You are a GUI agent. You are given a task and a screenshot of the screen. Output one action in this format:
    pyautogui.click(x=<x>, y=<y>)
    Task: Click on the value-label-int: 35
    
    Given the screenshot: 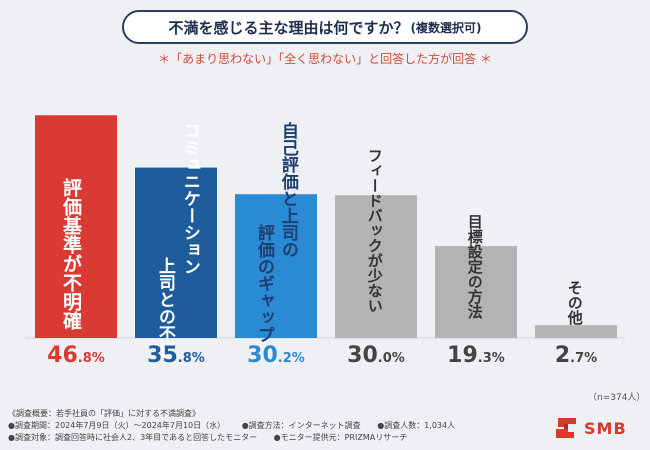 What is the action you would take?
    pyautogui.click(x=162, y=355)
    